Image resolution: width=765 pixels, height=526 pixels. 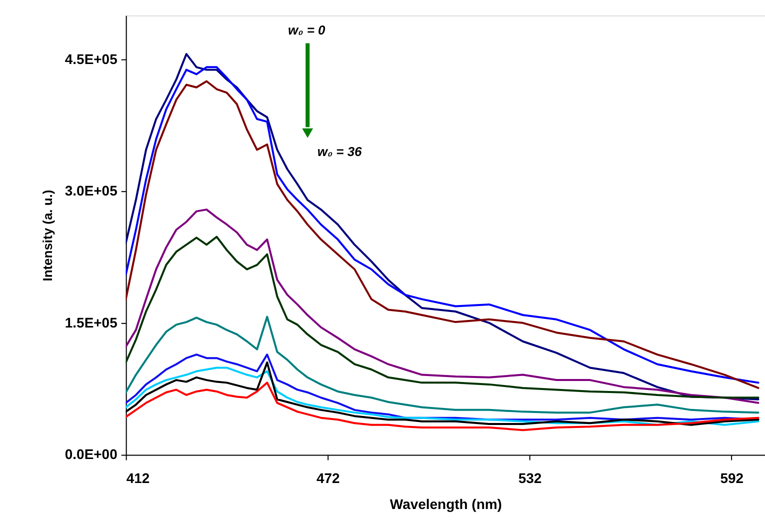 What do you see at coordinates (91, 190) in the screenshot?
I see `y-tick-label: 3.0E+05` at bounding box center [91, 190].